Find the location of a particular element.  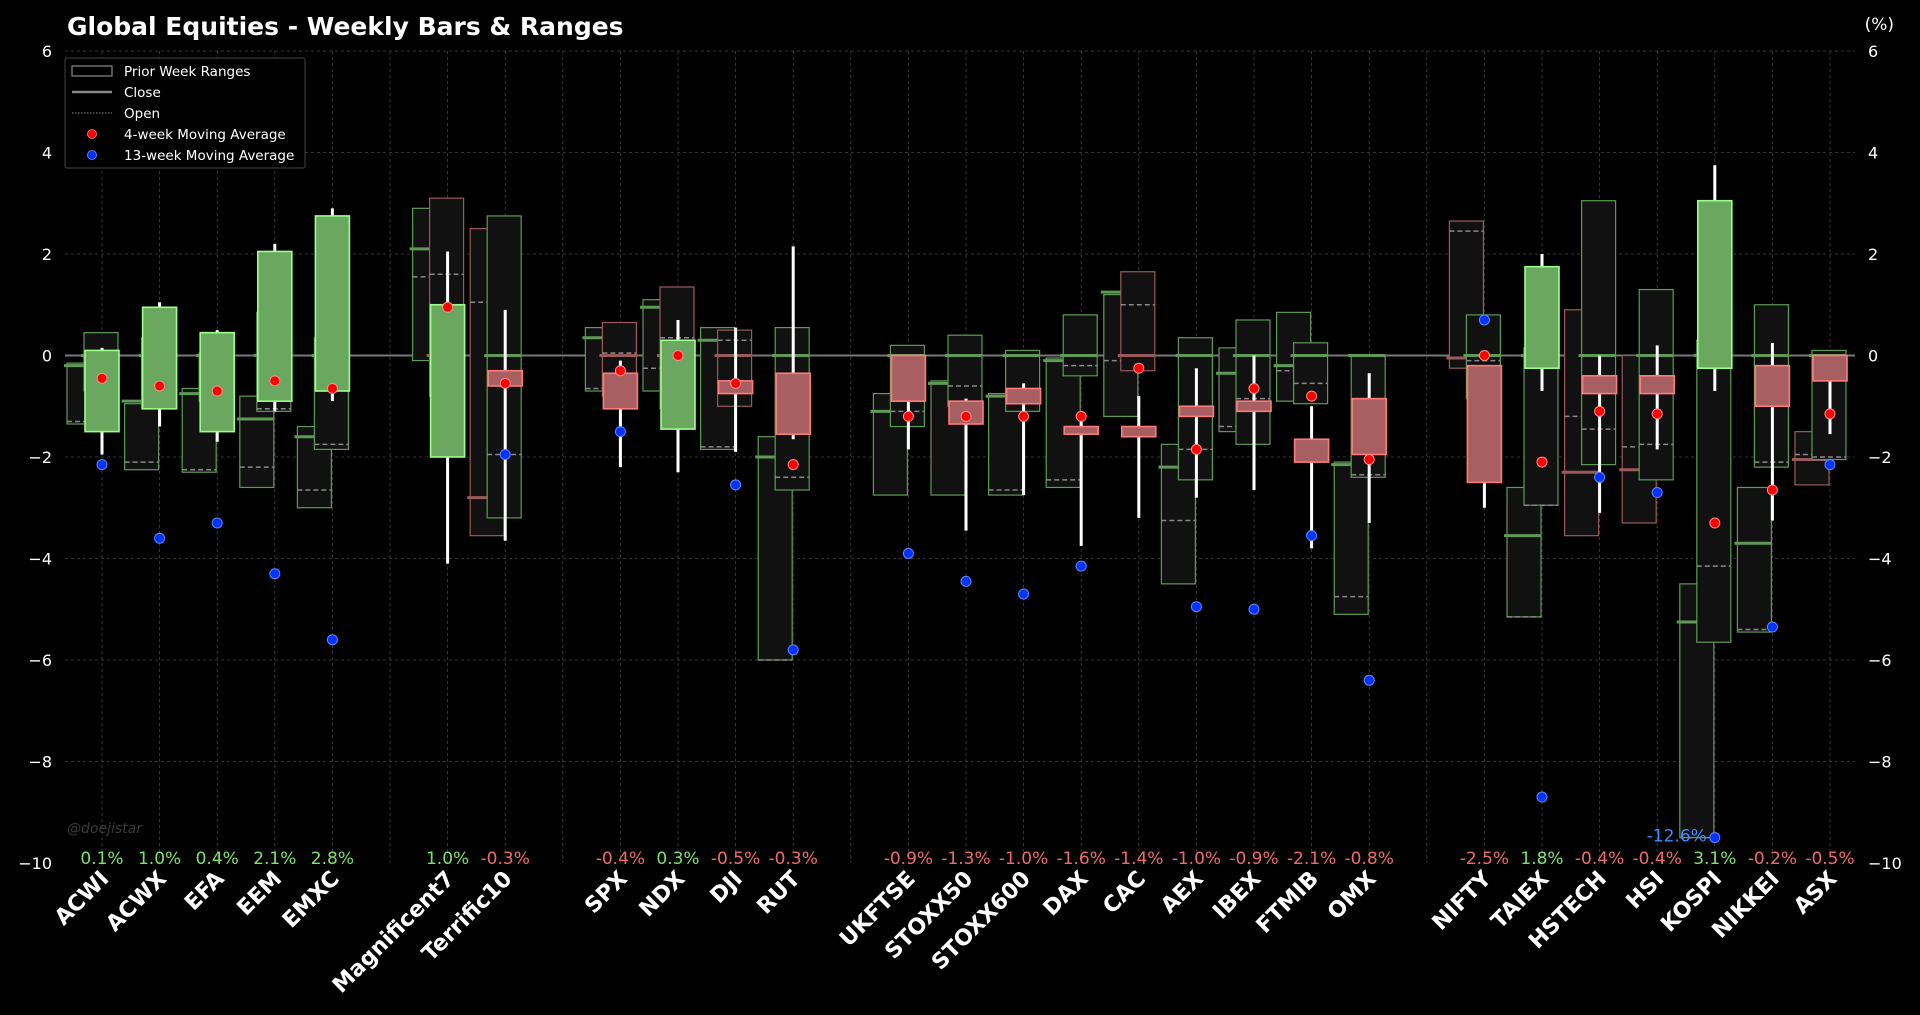

ticker-nifty is located at coordinates (1474, 364).